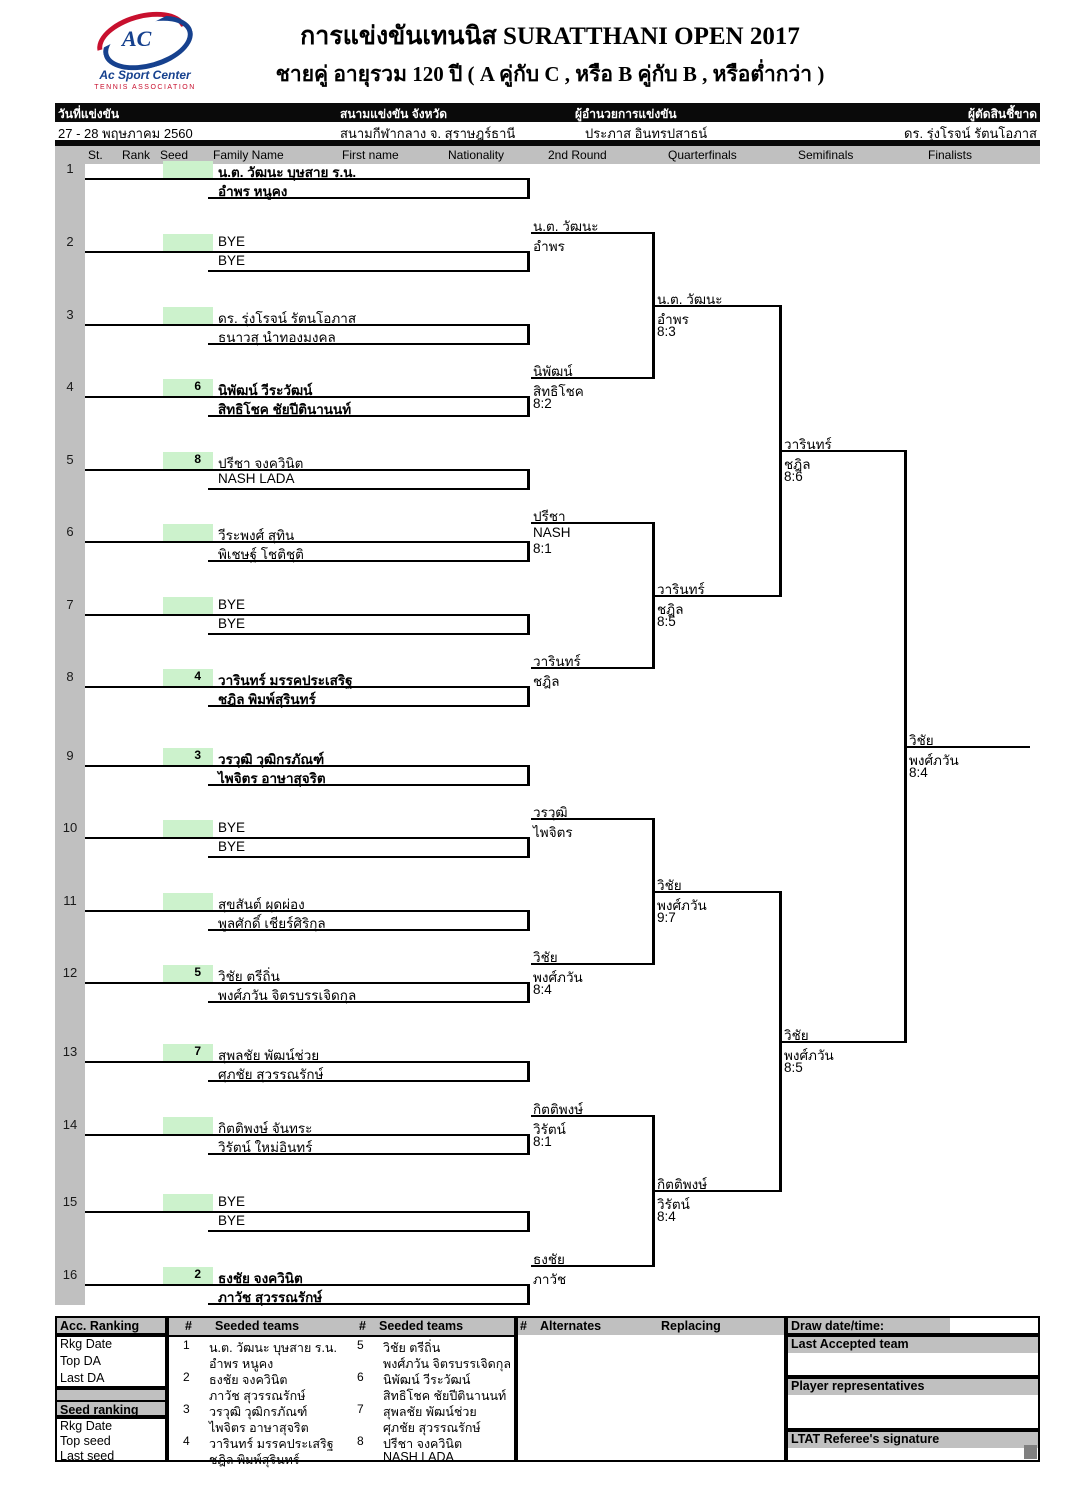 The image size is (1081, 1511). What do you see at coordinates (558, 391) in the screenshot?
I see `winner-player2: สิทธิโชค` at bounding box center [558, 391].